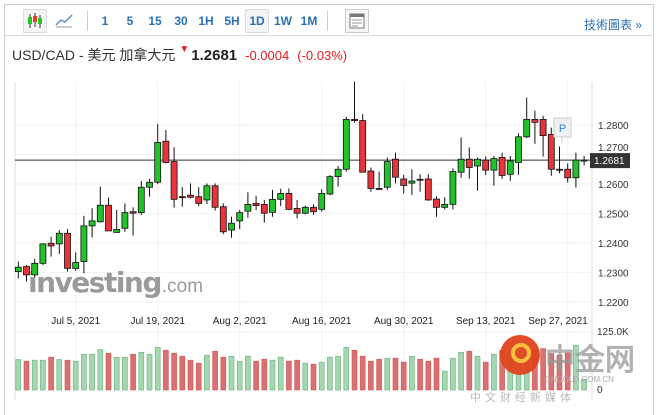 Image resolution: width=658 pixels, height=415 pixels. Describe the element at coordinates (309, 21) in the screenshot. I see `interval-1m: 1M` at that location.